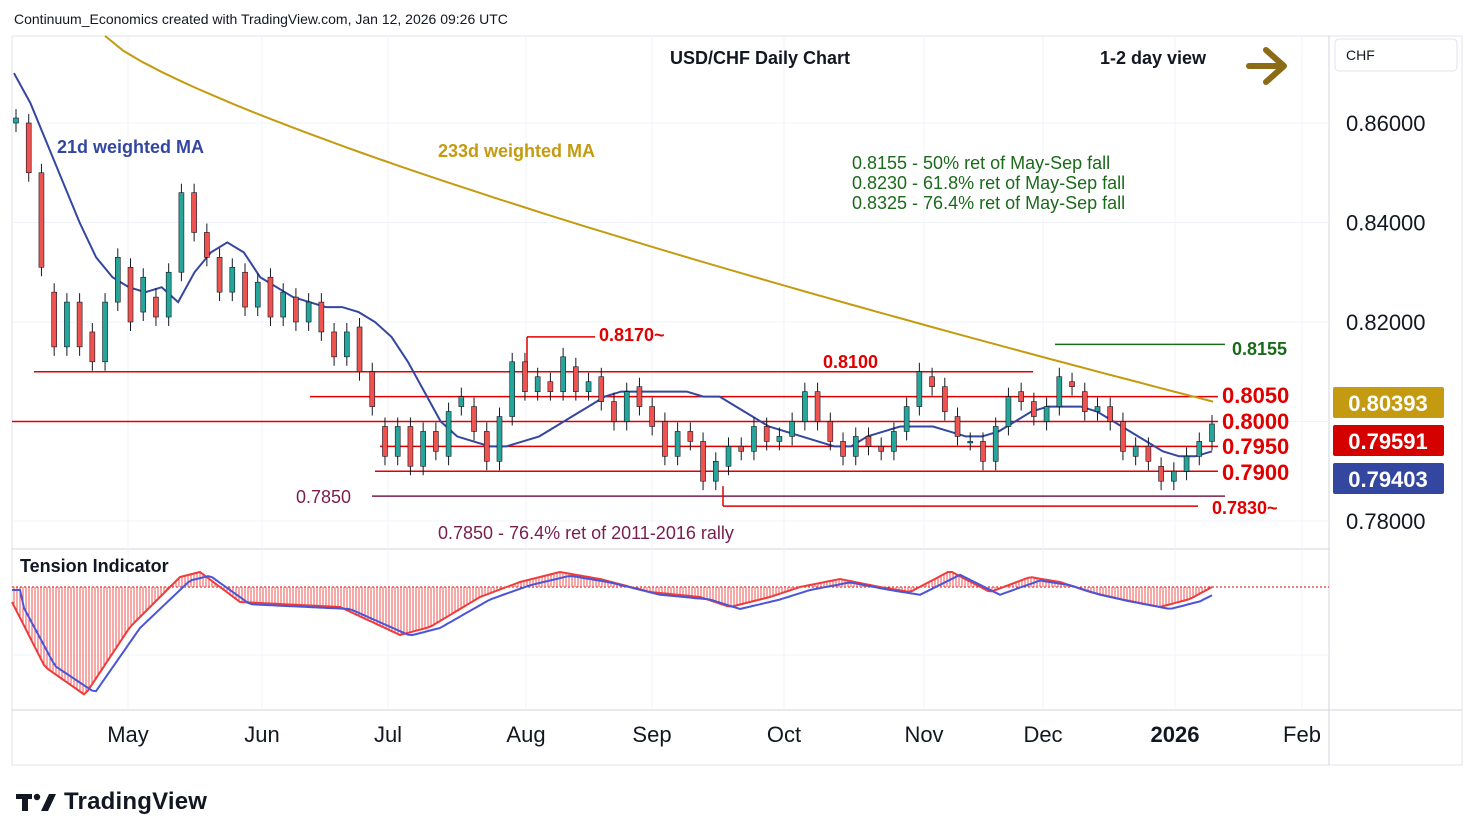  I want to click on price-tick-label: 0.78000, so click(1386, 521).